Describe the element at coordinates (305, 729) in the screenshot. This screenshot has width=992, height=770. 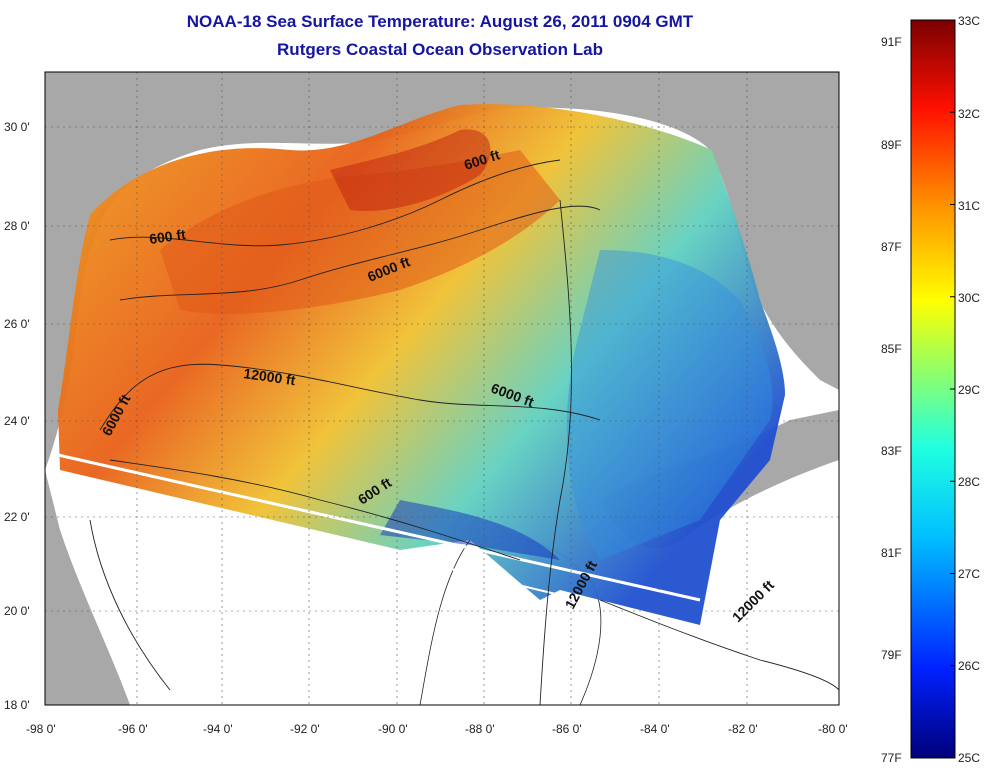
I see `lon-label: -92 0'` at that location.